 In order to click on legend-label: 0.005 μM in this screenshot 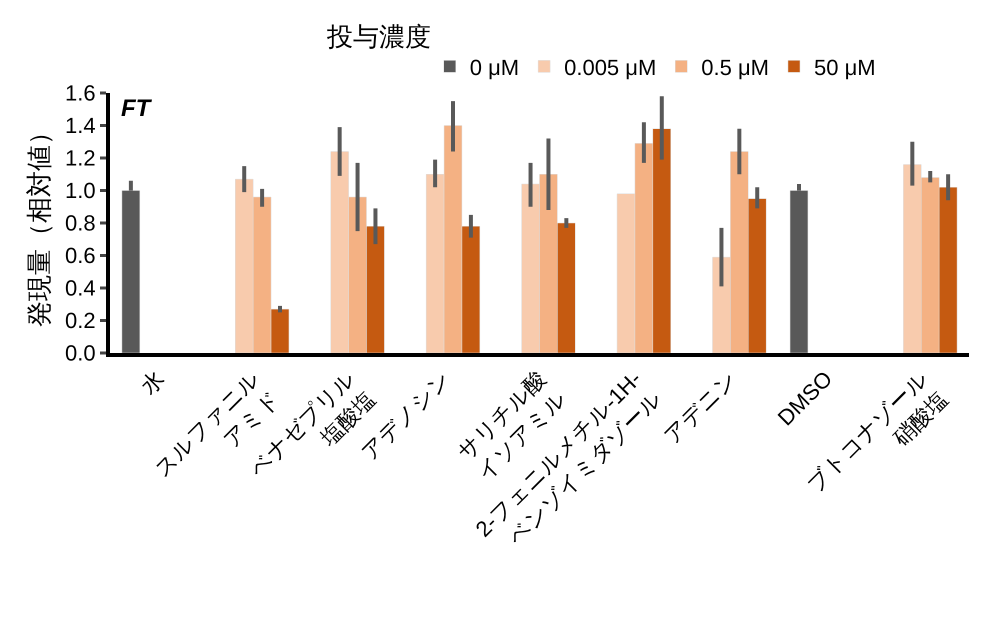, I will do `click(610, 67)`.